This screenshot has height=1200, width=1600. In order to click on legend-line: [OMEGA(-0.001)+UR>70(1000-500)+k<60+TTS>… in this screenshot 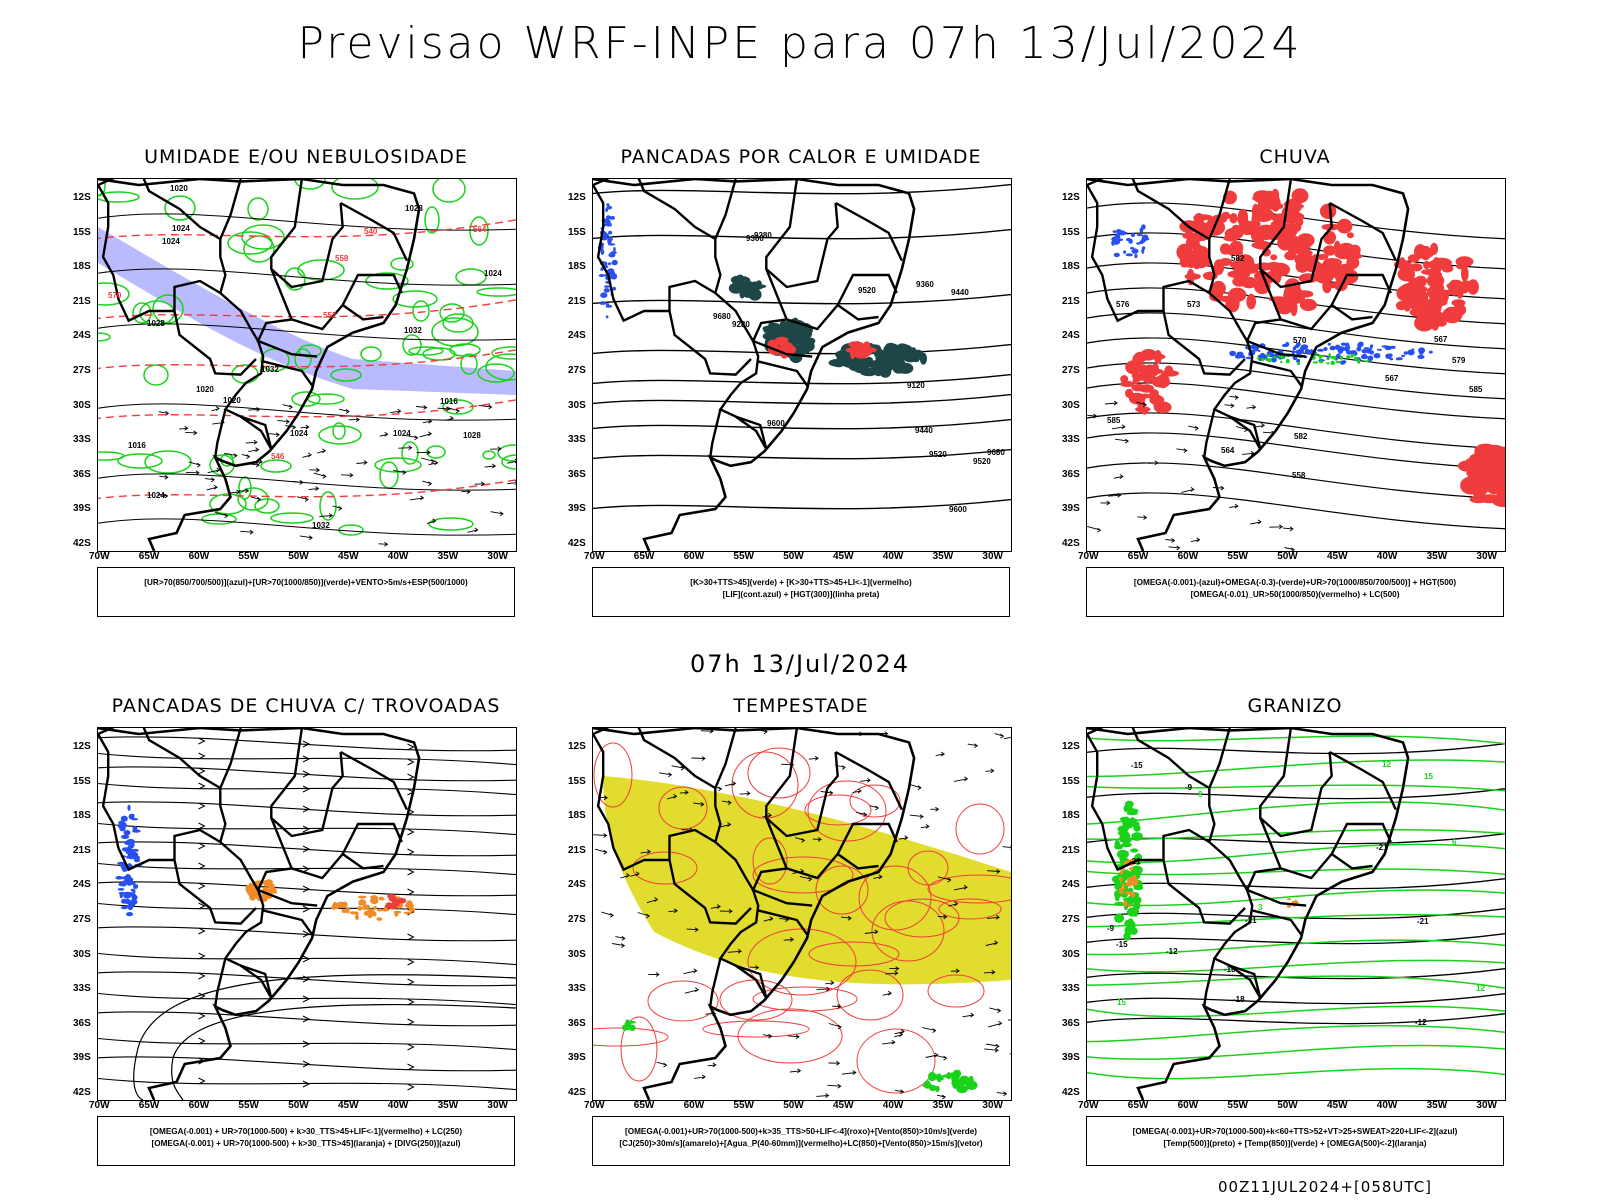, I will do `click(1295, 1131)`.